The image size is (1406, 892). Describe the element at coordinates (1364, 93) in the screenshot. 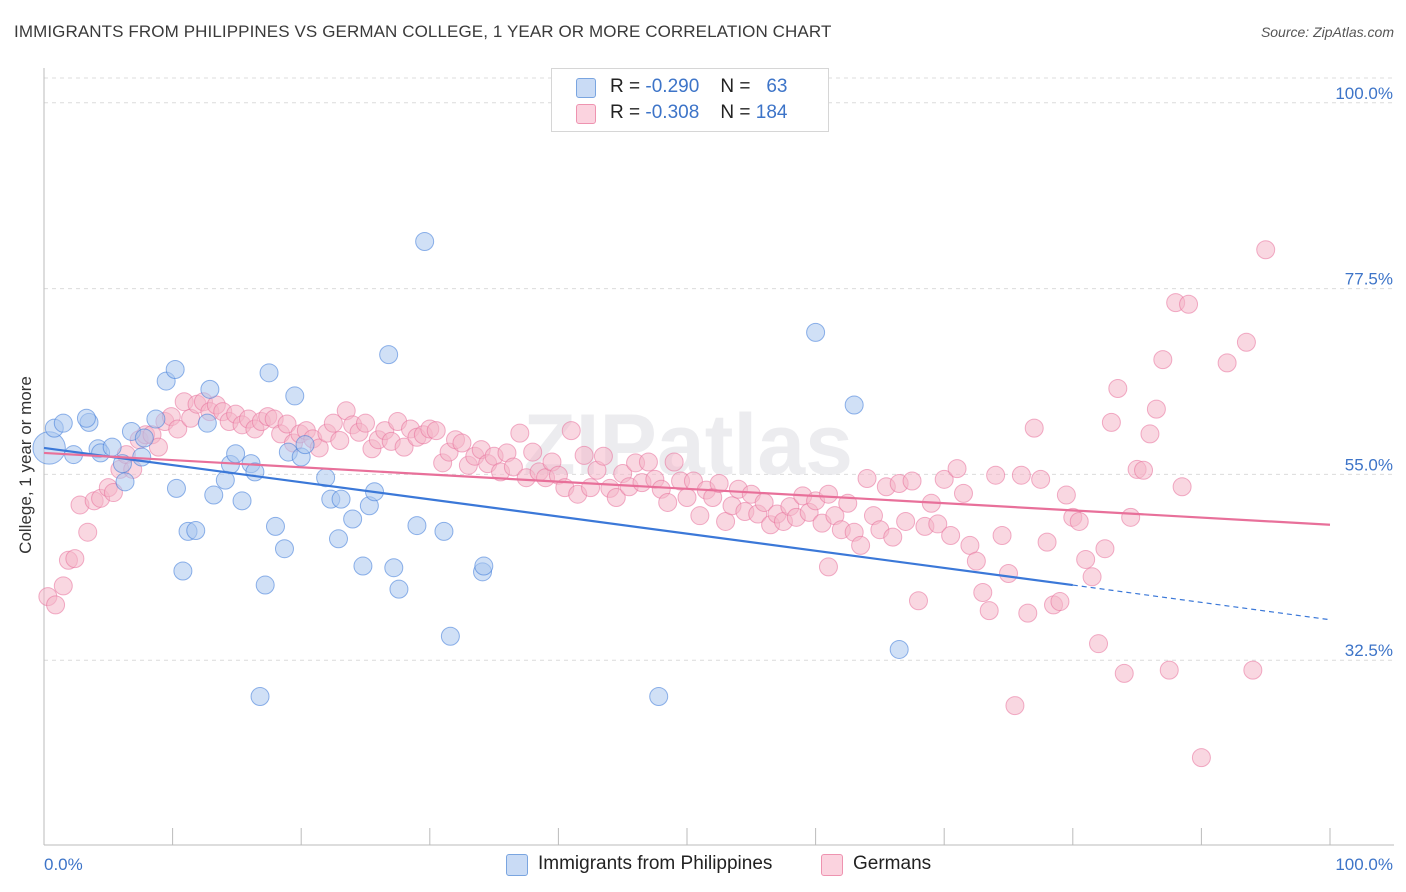

I see `y-tick-label-3: 100.0%` at that location.